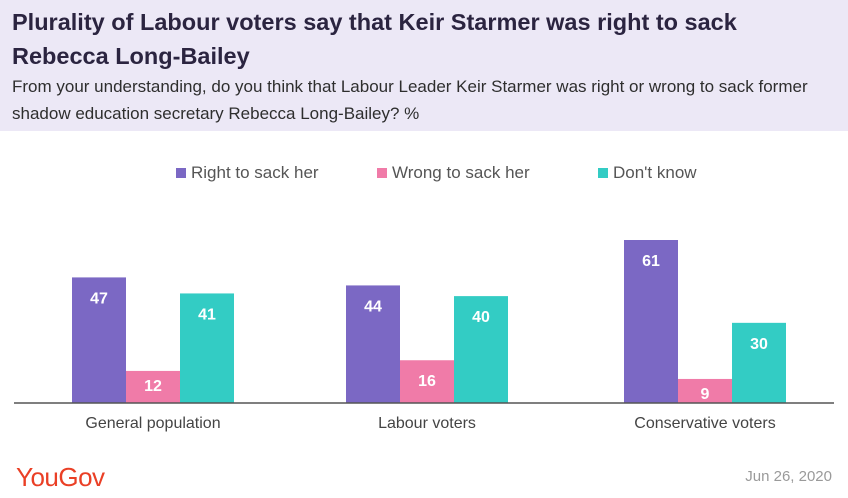 This screenshot has height=498, width=848. What do you see at coordinates (373, 306) in the screenshot?
I see `data-label: 44` at bounding box center [373, 306].